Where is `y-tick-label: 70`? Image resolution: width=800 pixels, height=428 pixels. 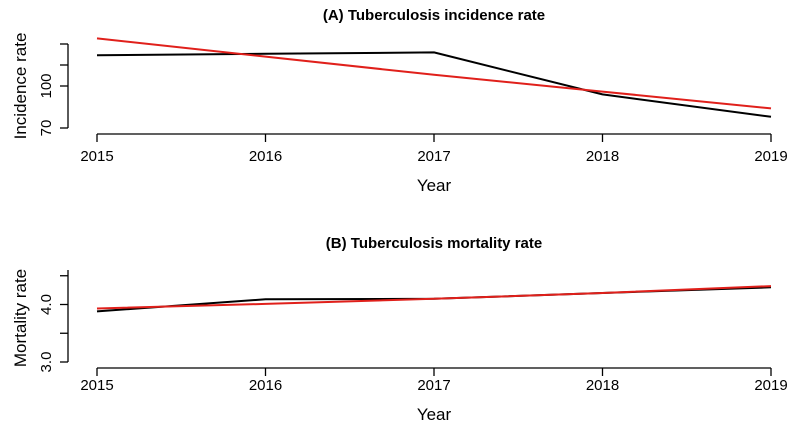 y-tick-label: 70 is located at coordinates (46, 128).